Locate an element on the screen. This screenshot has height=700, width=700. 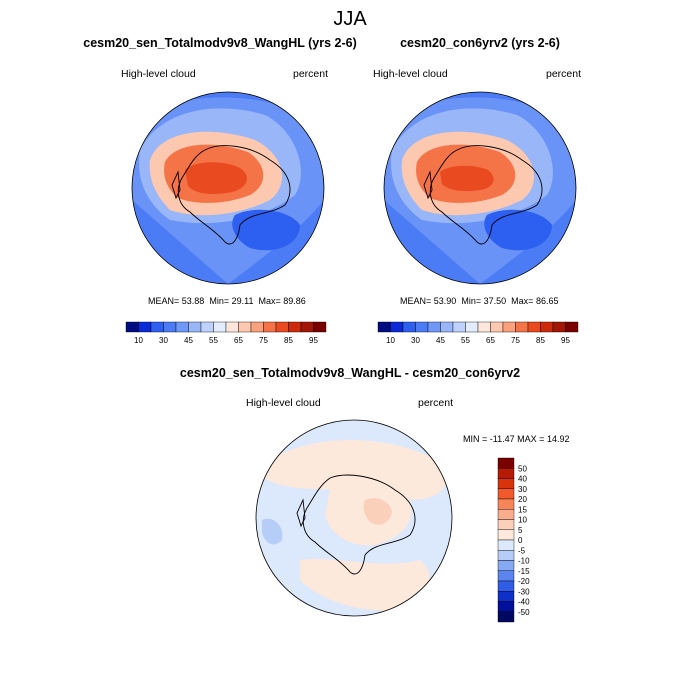
panel1-coastline is located at coordinates (234, 195).